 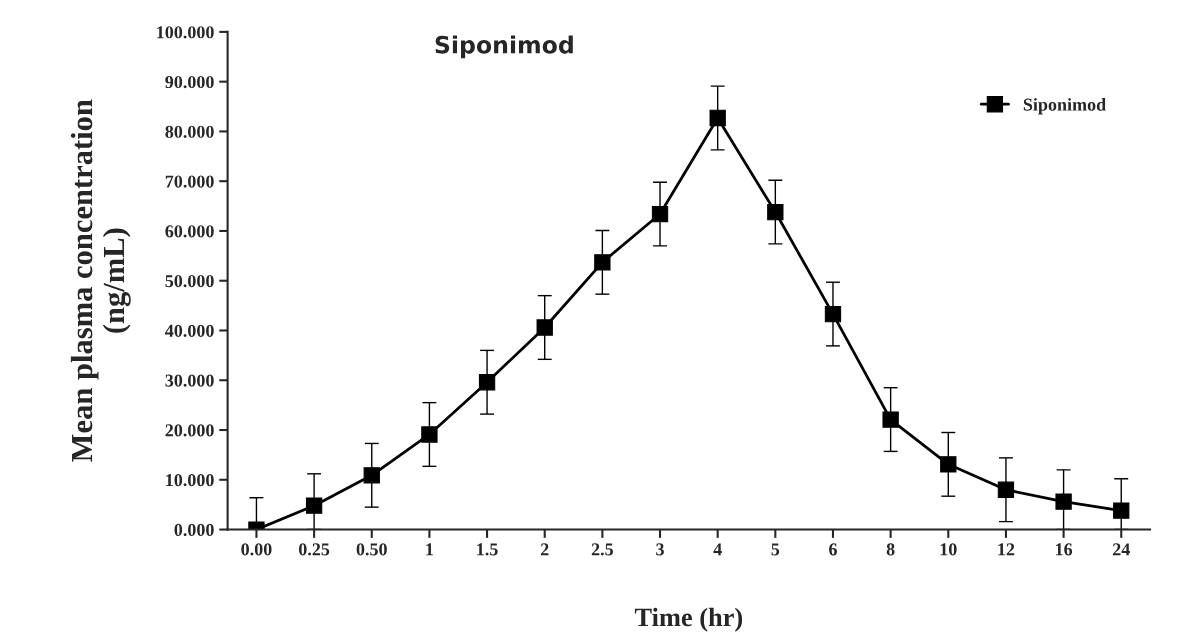 I want to click on x-tick-label: 1, so click(x=429, y=549).